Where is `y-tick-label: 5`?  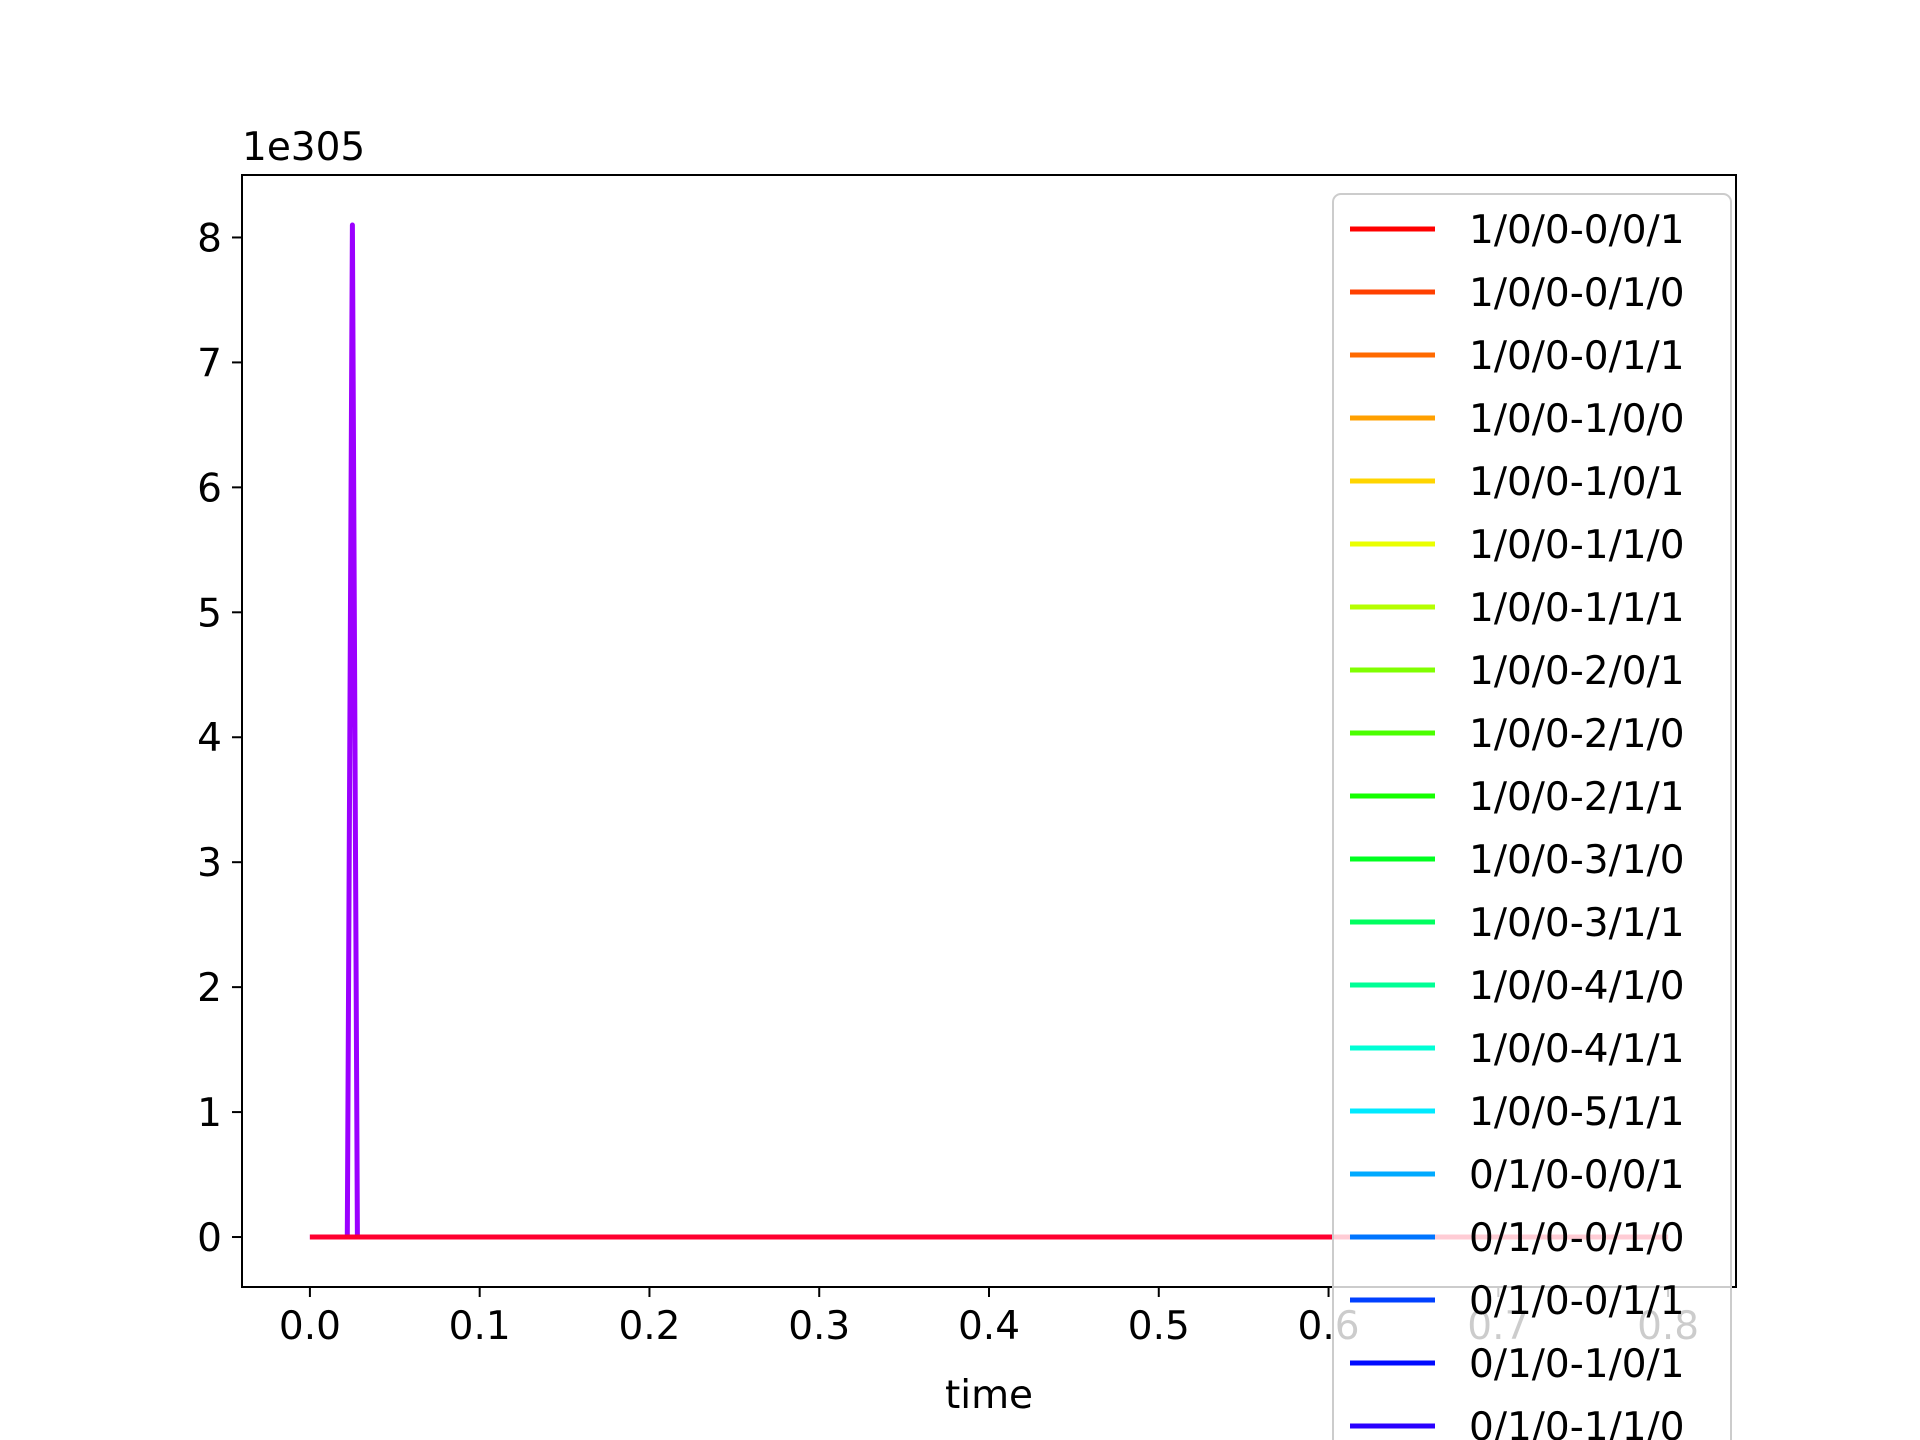
y-tick-label: 5 is located at coordinates (209, 613).